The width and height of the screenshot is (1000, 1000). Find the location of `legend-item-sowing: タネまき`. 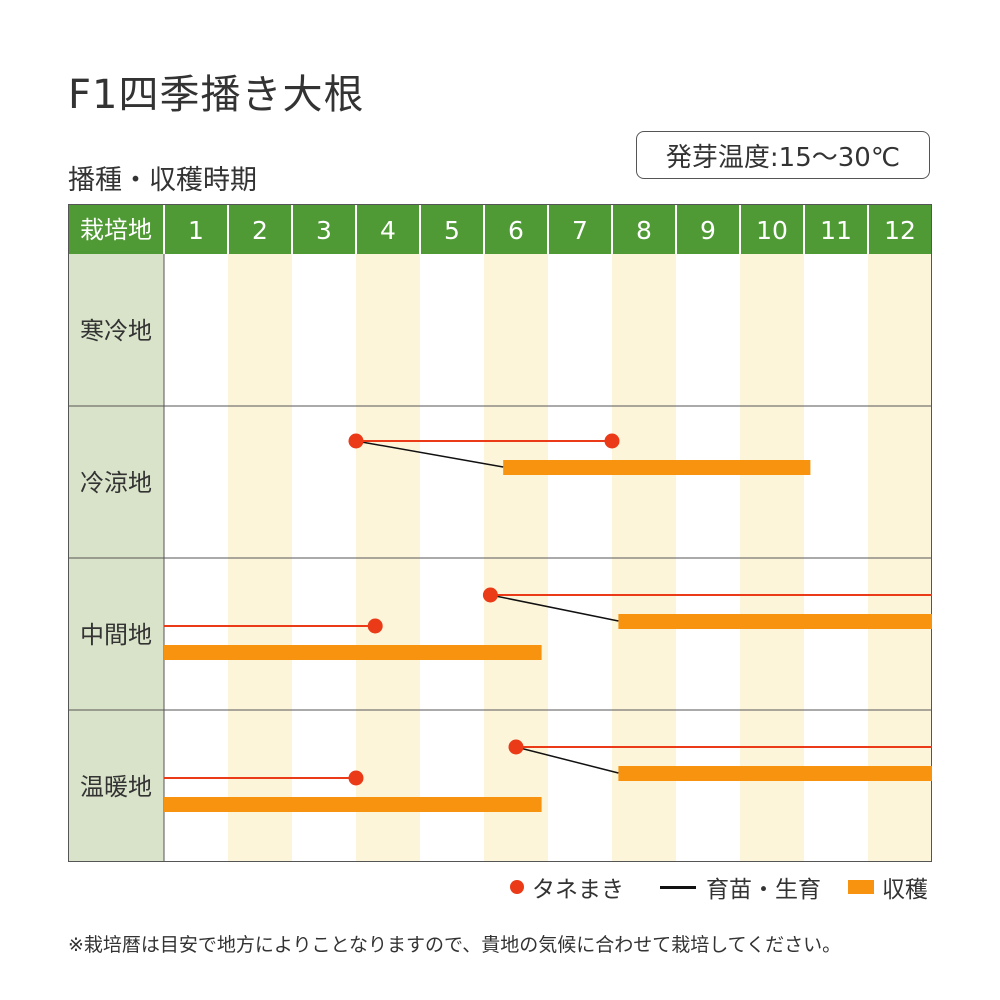

legend-item-sowing: タネまき is located at coordinates (567, 887).